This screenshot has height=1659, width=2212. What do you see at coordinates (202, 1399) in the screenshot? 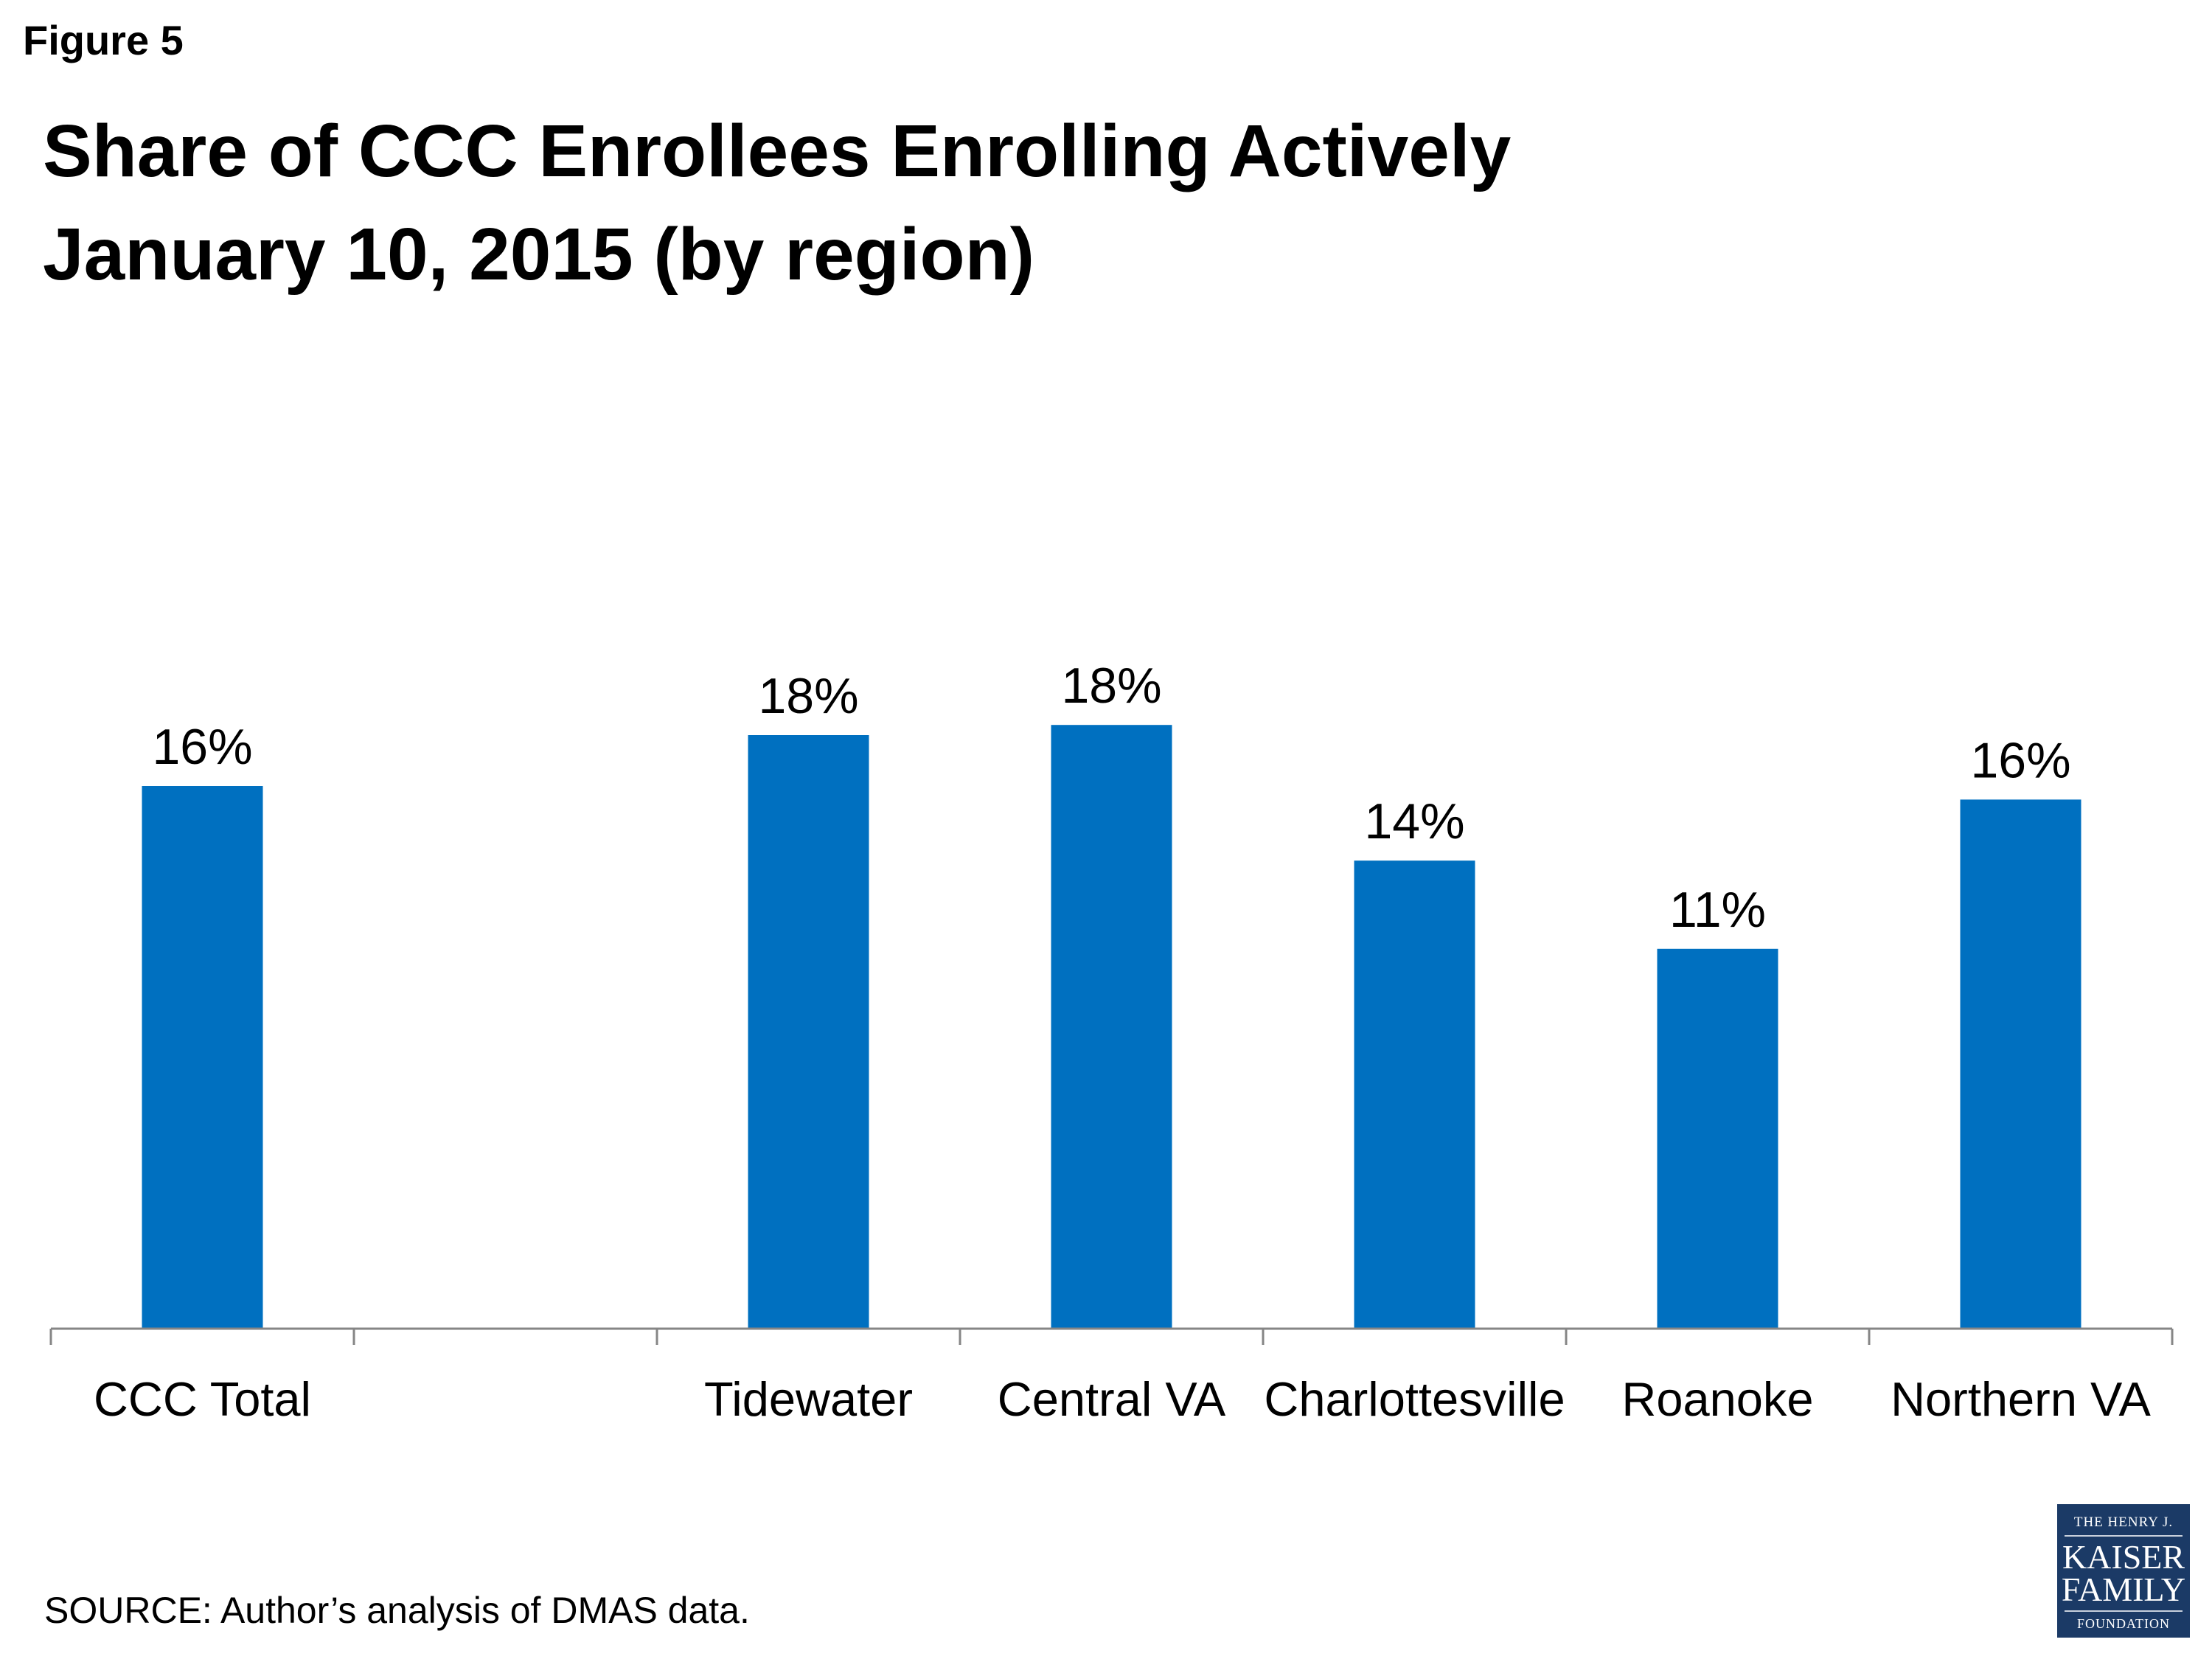
I see `x-tick-label: CCC Total` at bounding box center [202, 1399].